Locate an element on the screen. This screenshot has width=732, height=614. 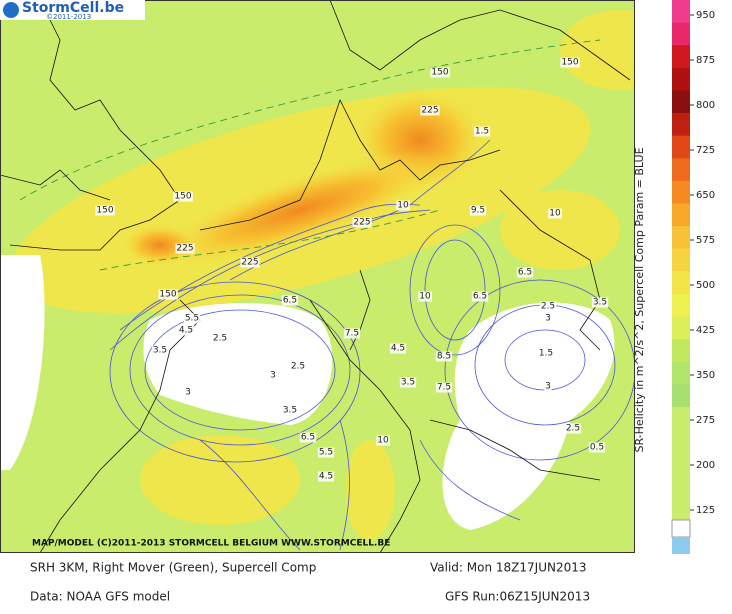
tick-label: 125 is located at coordinates (705, 510).